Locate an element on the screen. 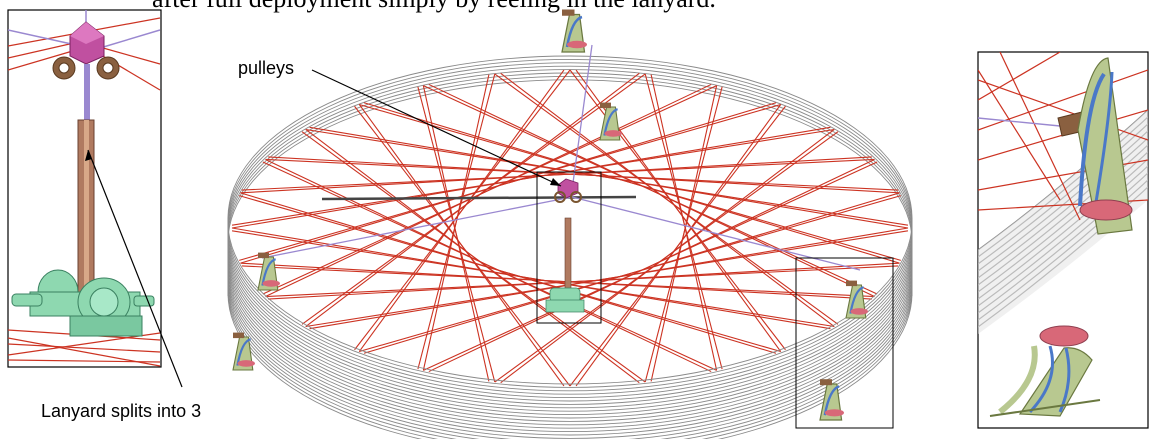 This screenshot has width=1153, height=439. center-detail-box is located at coordinates (569, 247).